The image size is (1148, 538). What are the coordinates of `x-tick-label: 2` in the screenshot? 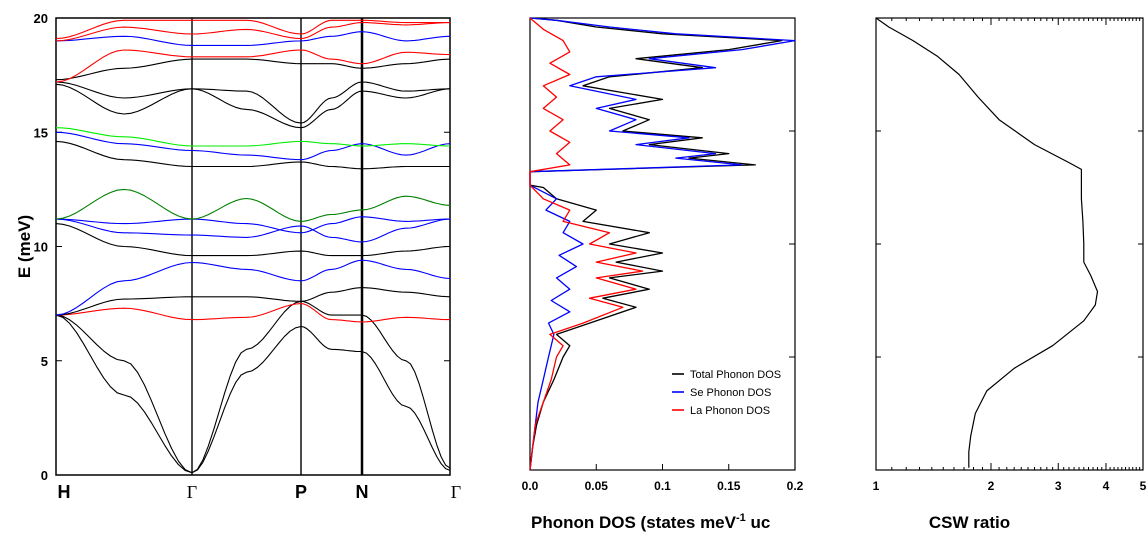 It's located at (991, 486).